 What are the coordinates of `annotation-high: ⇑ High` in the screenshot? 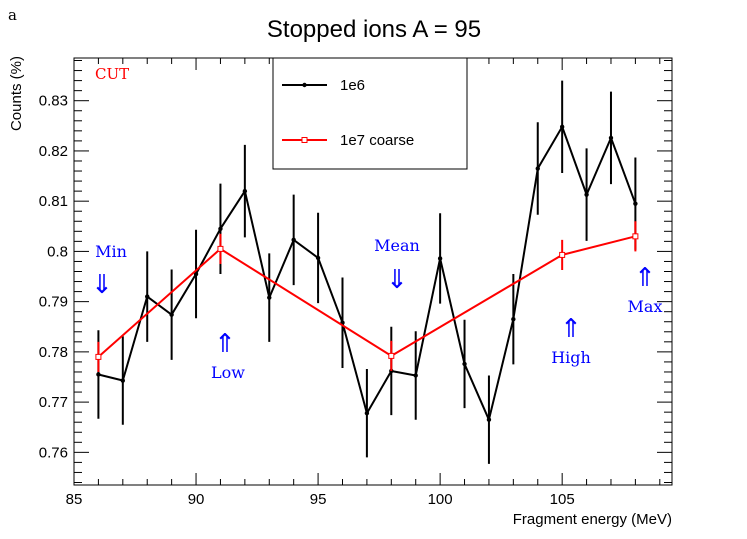 It's located at (571, 340).